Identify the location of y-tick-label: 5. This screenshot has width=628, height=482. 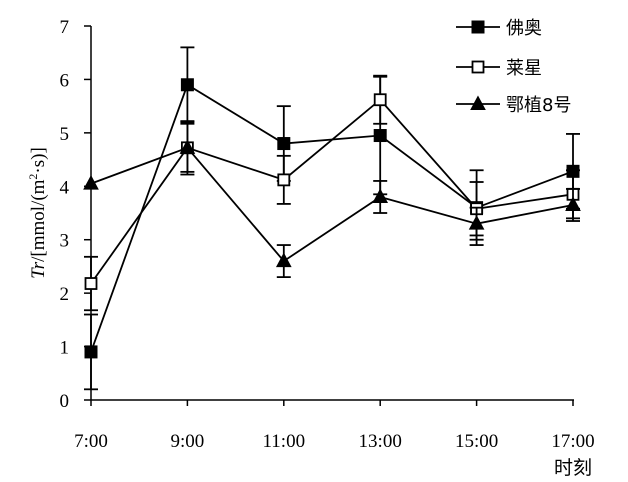
(65, 134).